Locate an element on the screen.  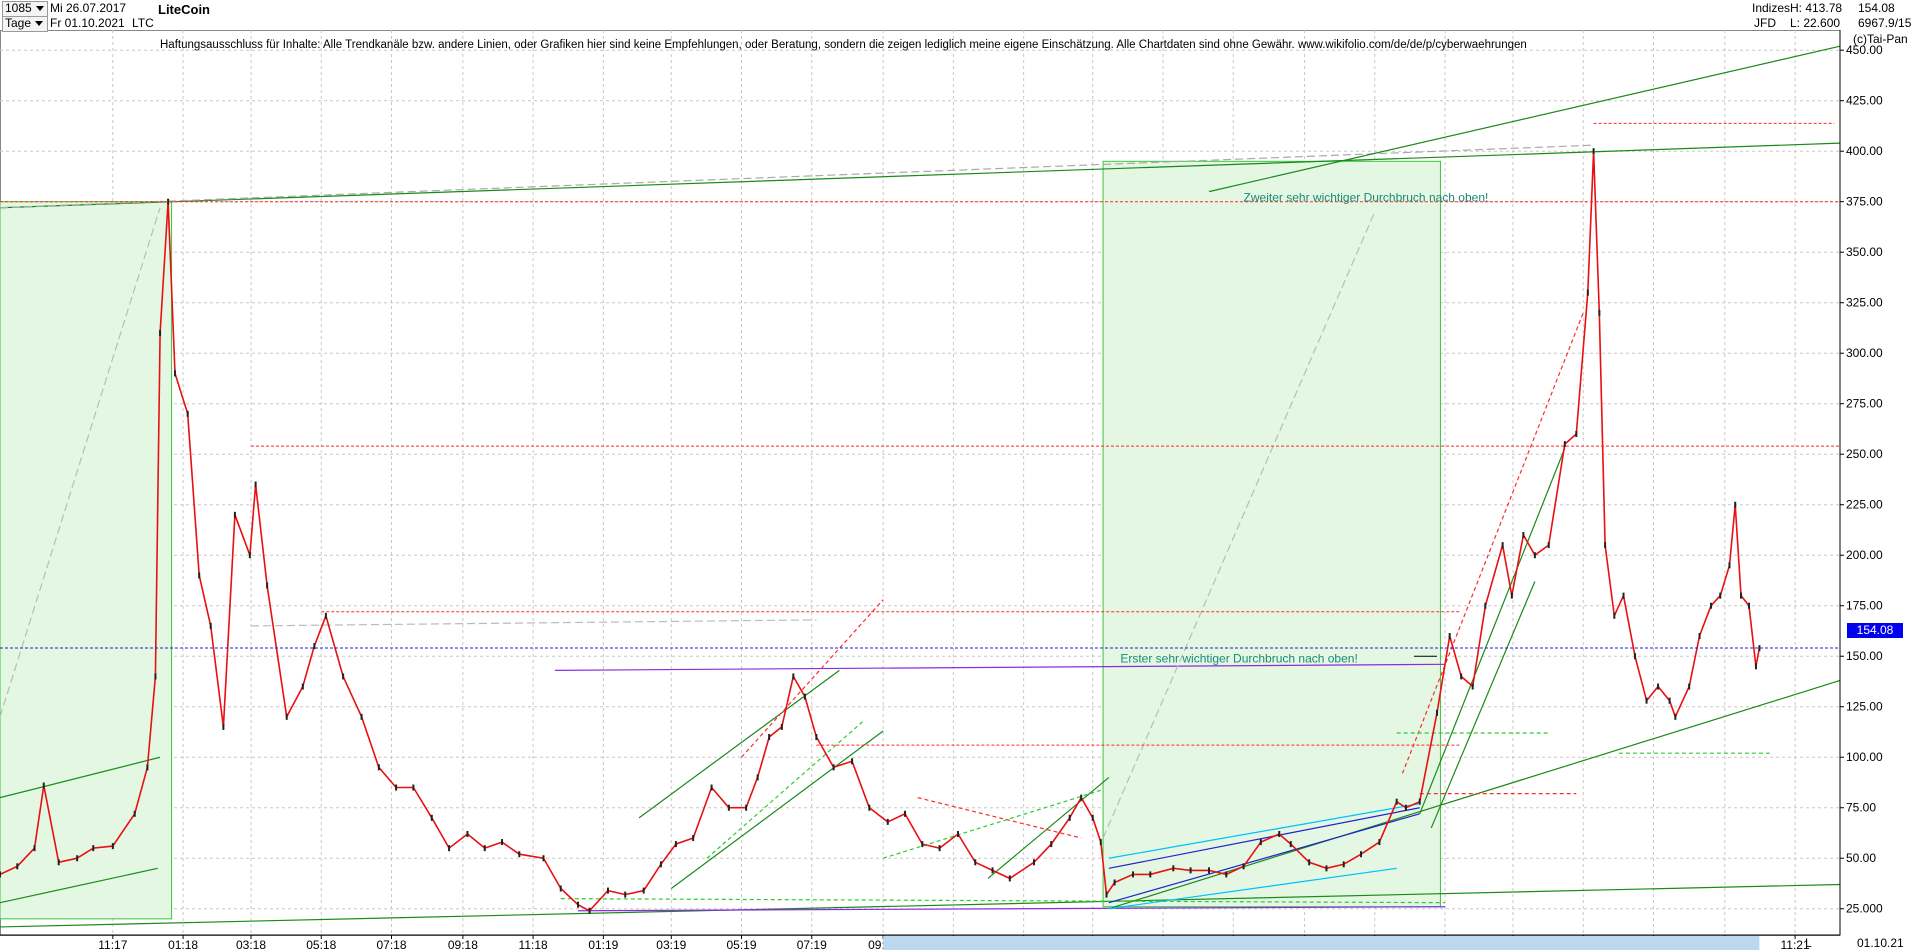
y-tick-label: 450.00 is located at coordinates (1864, 50).